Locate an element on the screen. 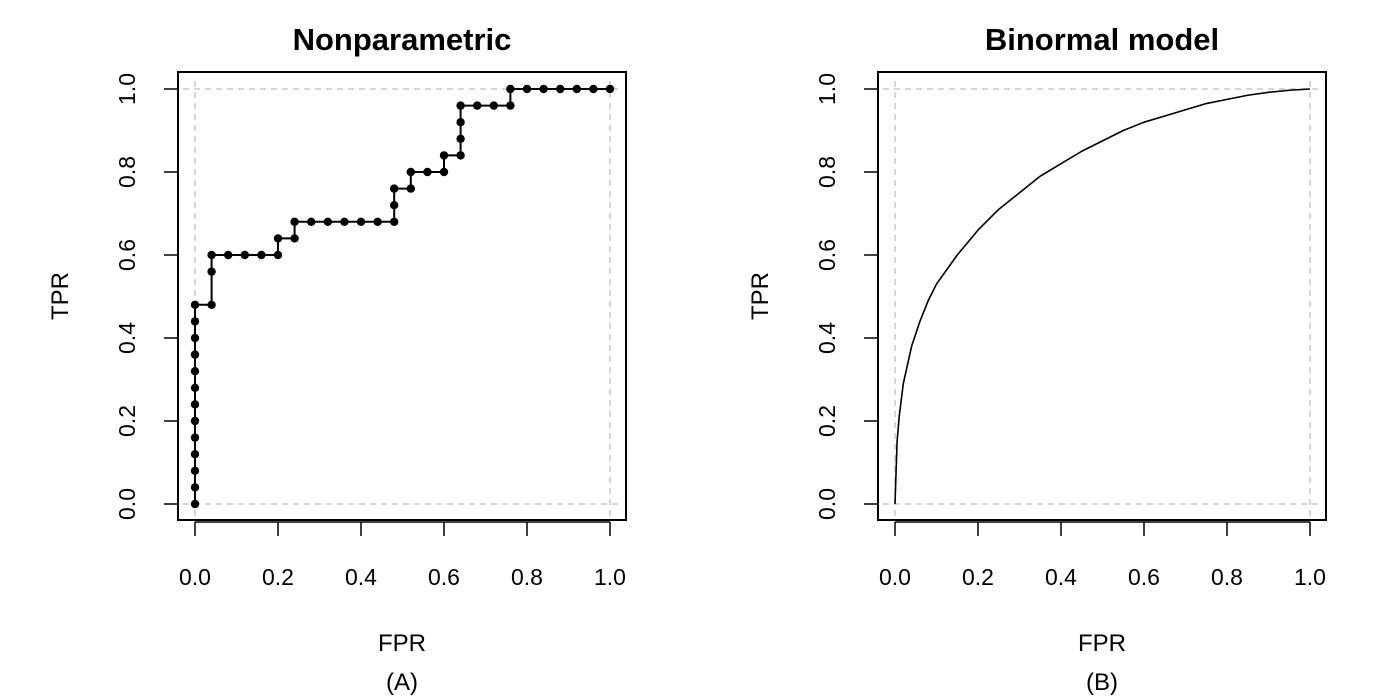 The height and width of the screenshot is (700, 1400). chart-title: Binormal model is located at coordinates (1102, 39).